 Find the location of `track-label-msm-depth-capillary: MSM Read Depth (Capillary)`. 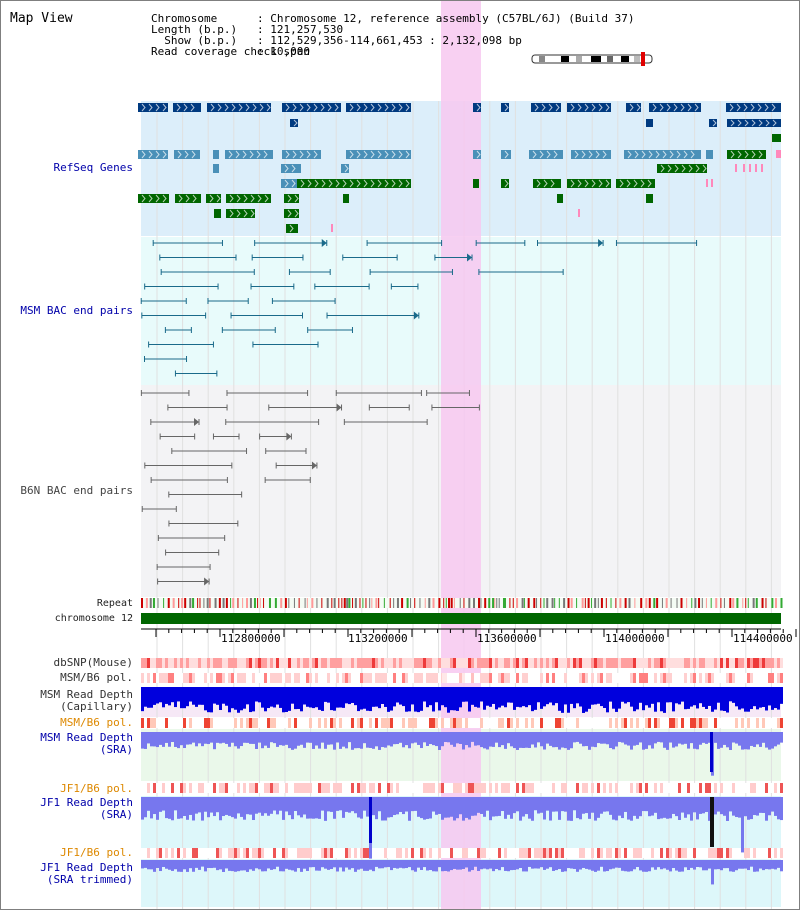

track-label-msm-depth-capillary: MSM Read Depth (Capillary) is located at coordinates (86, 700).